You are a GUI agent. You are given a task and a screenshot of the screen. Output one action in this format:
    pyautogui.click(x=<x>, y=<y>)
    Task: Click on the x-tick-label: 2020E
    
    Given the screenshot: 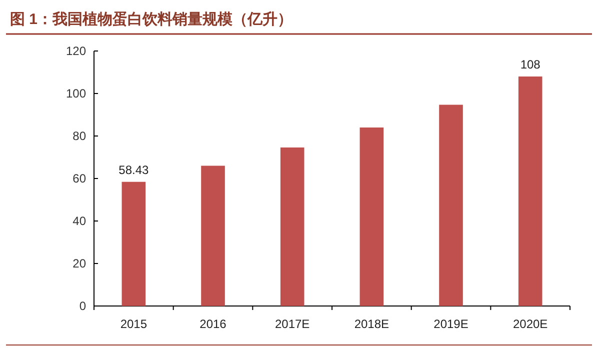 What is the action you would take?
    pyautogui.click(x=530, y=324)
    